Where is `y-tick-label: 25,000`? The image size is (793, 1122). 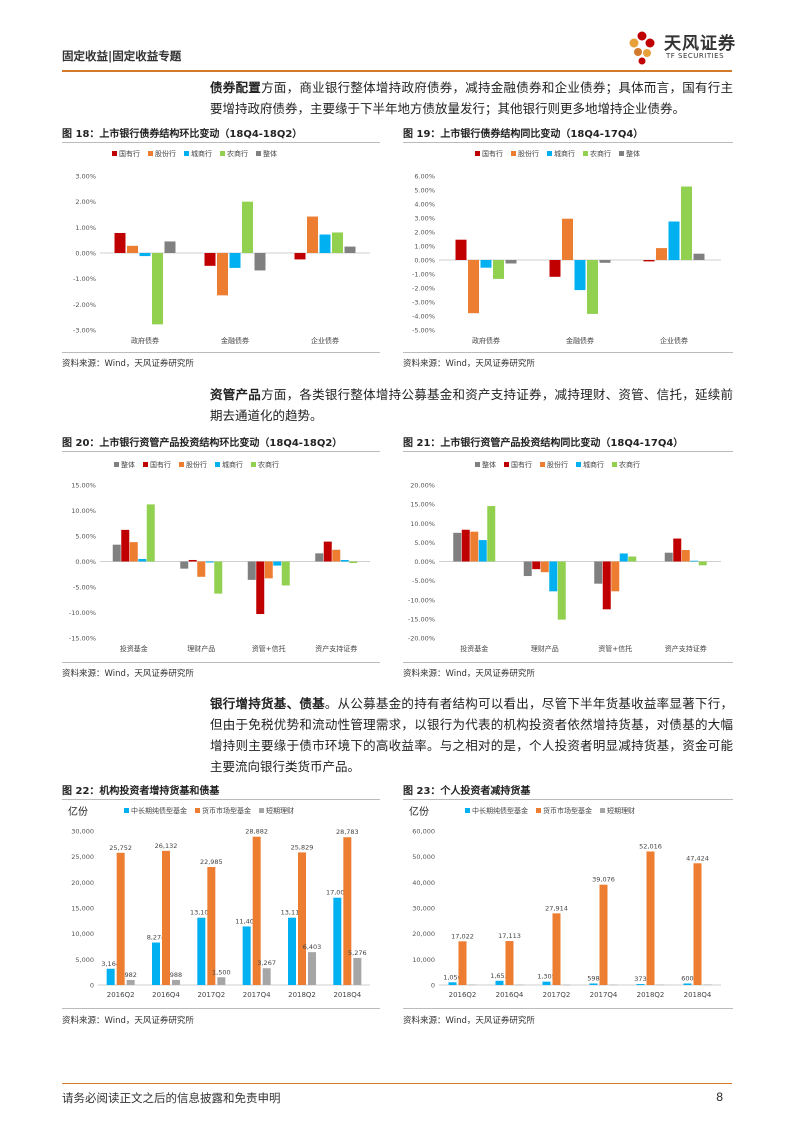
y-tick-label: 25,000 is located at coordinates (82, 857).